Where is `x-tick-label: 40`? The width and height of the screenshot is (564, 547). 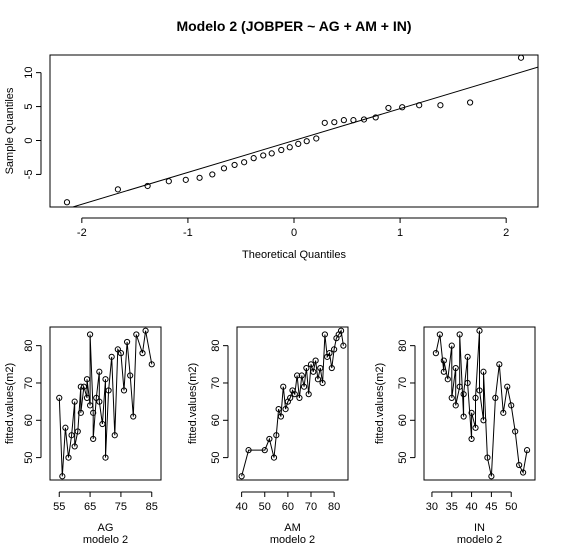
x-tick-label: 40 is located at coordinates (471, 507).